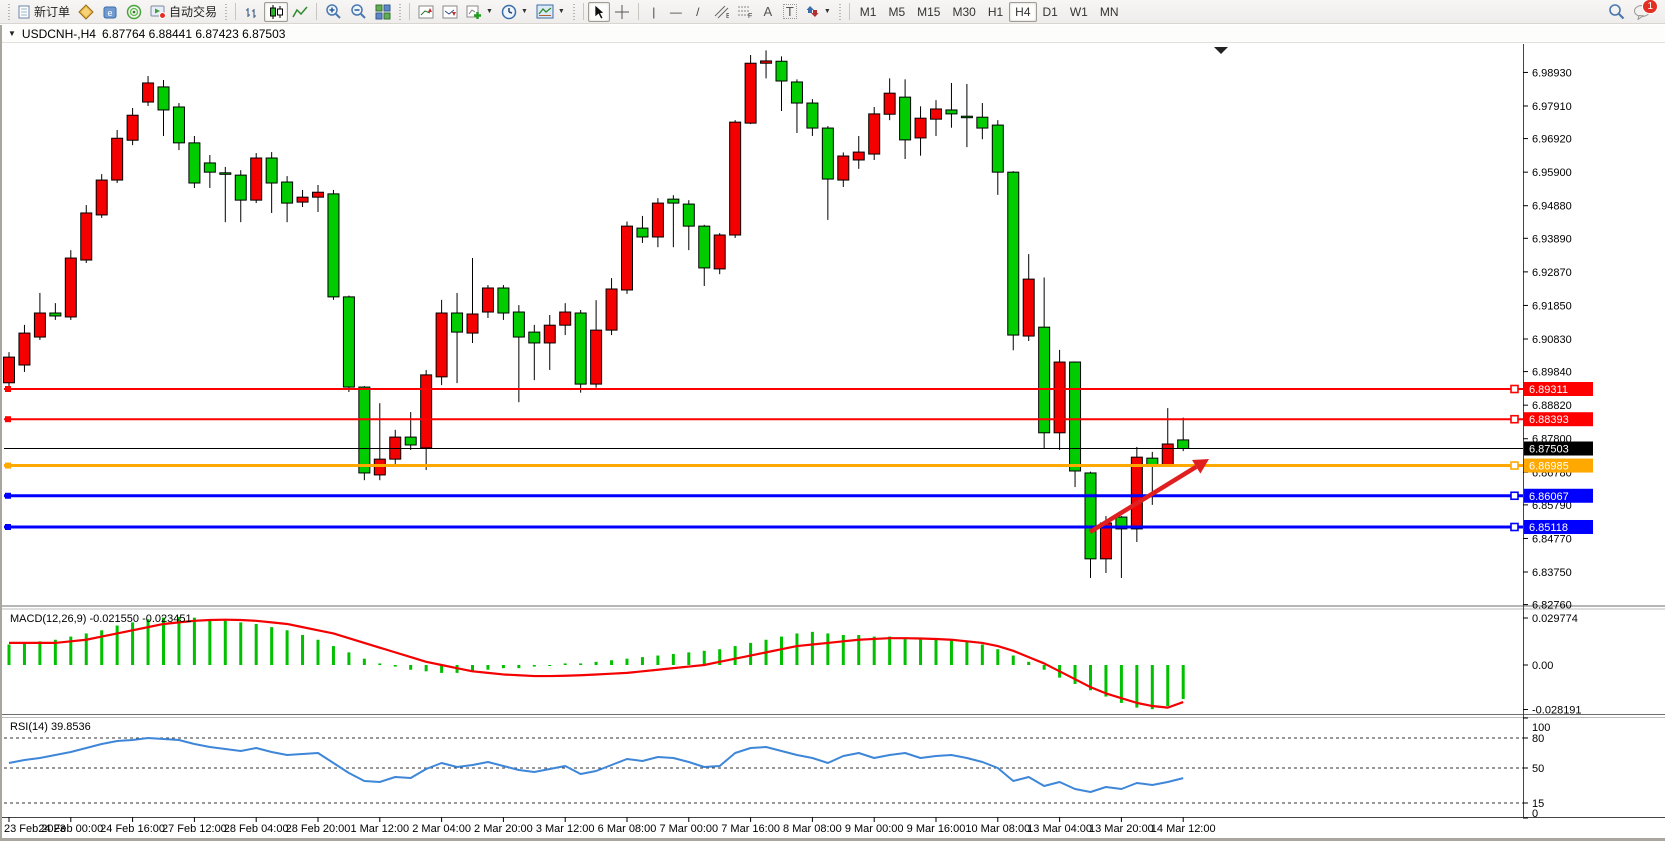  I want to click on new-order-button: 新订单, so click(44, 12).